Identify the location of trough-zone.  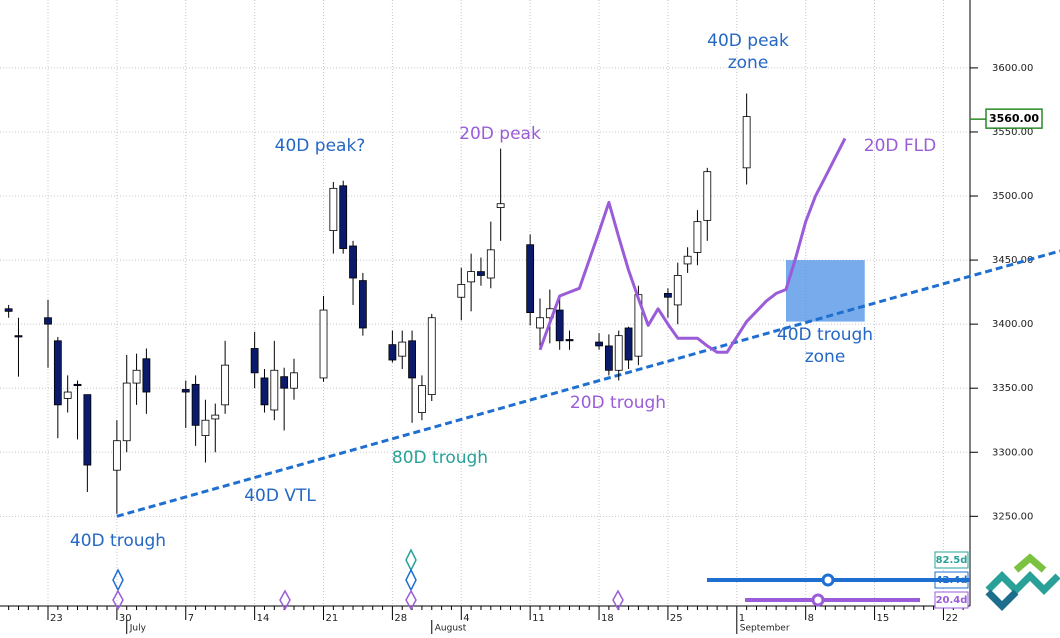
(825, 291).